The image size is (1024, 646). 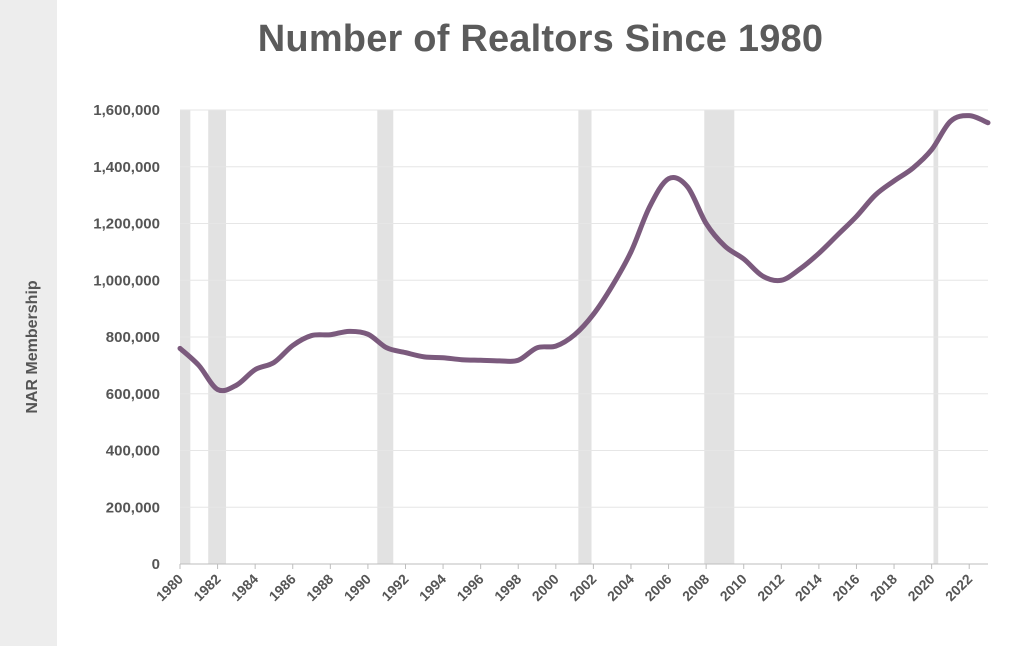 I want to click on y-tick-label: 200,000, so click(x=133, y=507).